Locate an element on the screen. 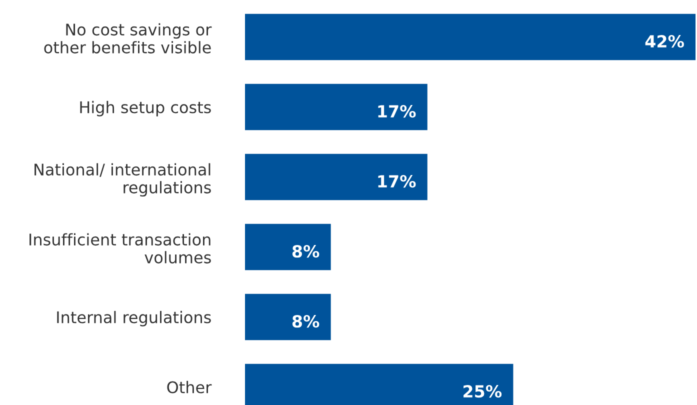 This screenshot has height=405, width=697. y-tick-label: High setup costs is located at coordinates (145, 108).